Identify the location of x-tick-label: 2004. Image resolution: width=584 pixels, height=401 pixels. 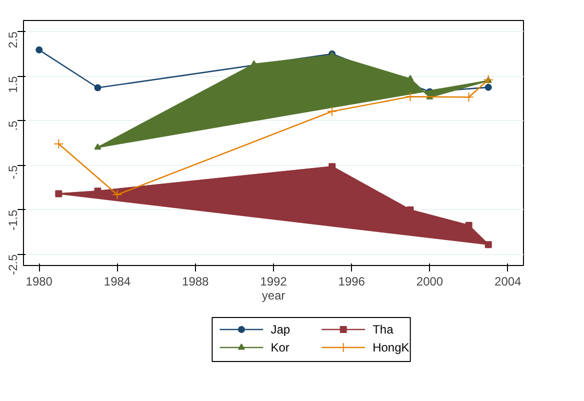
(508, 281).